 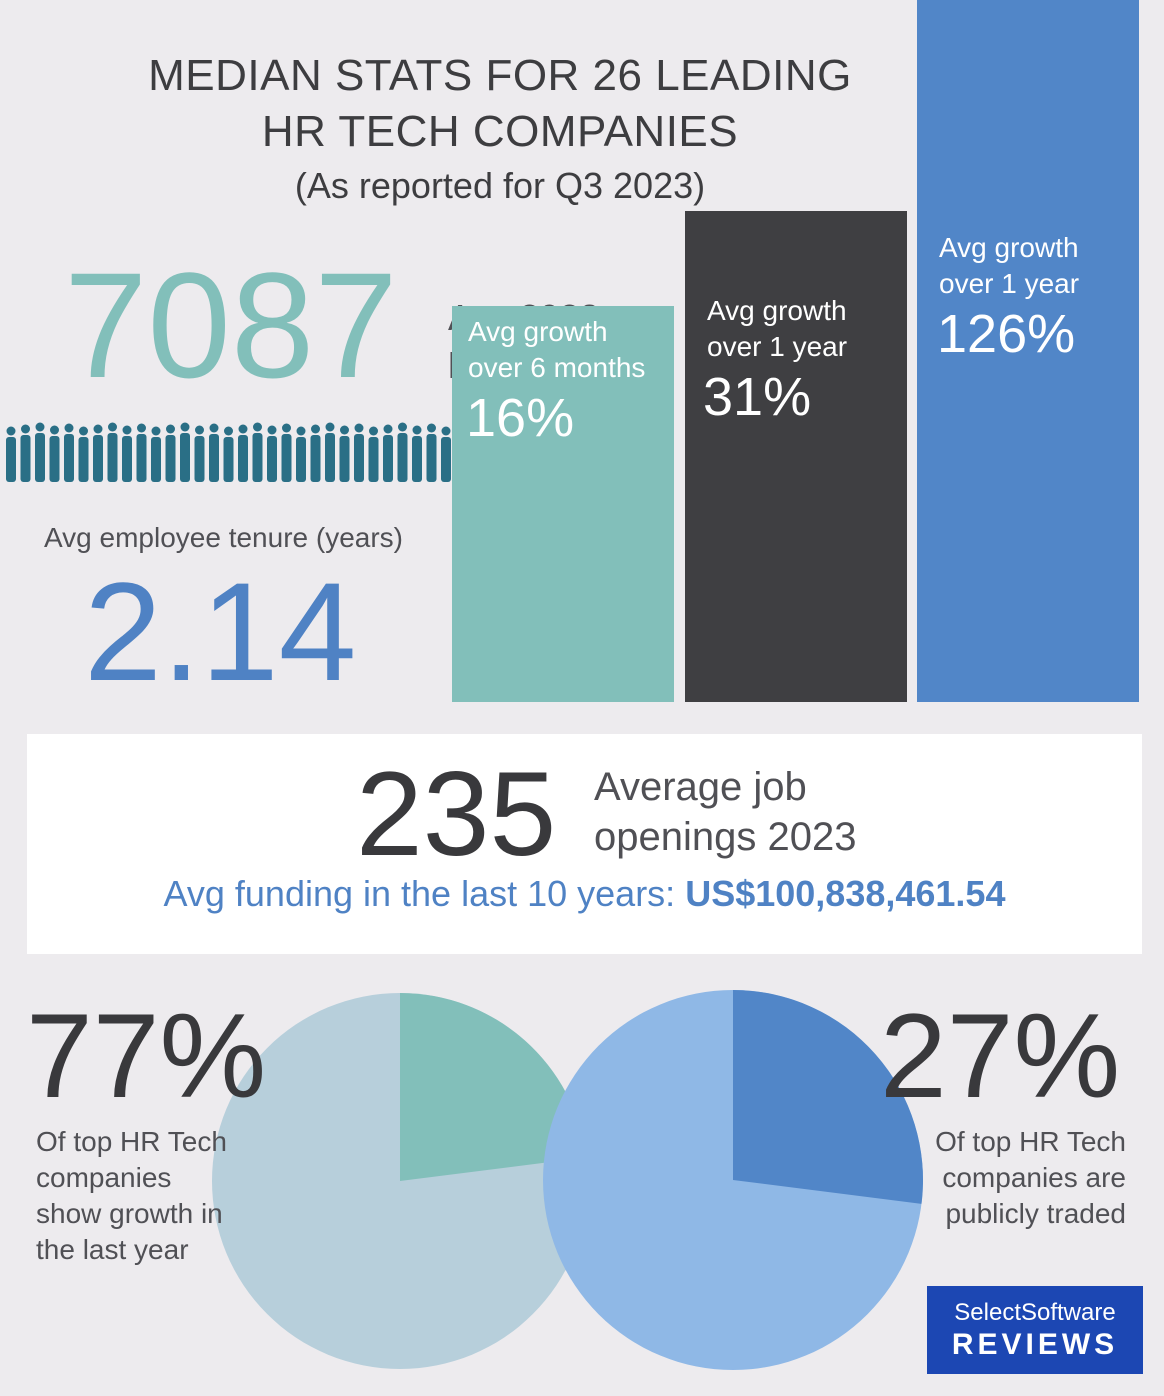 What do you see at coordinates (1035, 1213) in the screenshot?
I see `pie2-label-3: publicly traded` at bounding box center [1035, 1213].